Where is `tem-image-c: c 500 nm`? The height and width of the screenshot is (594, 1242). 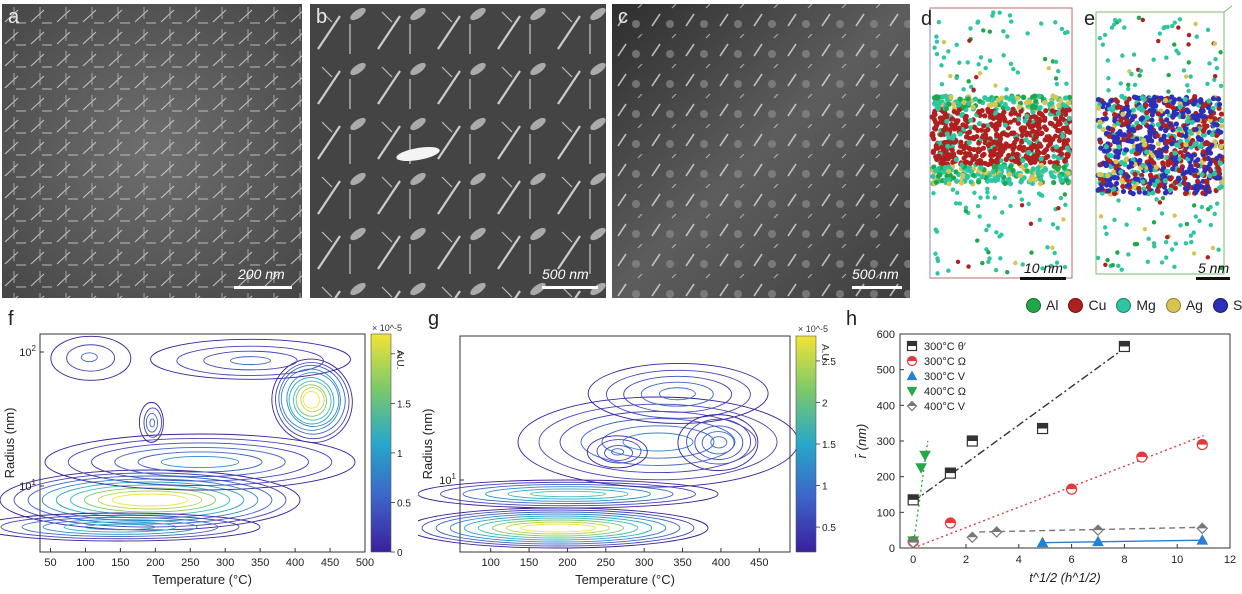 tem-image-c: c 500 nm is located at coordinates (761, 151).